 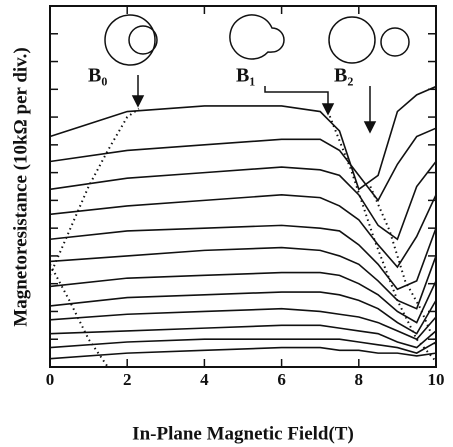 What do you see at coordinates (343, 76) in the screenshot?
I see `annotation: B₂` at bounding box center [343, 76].